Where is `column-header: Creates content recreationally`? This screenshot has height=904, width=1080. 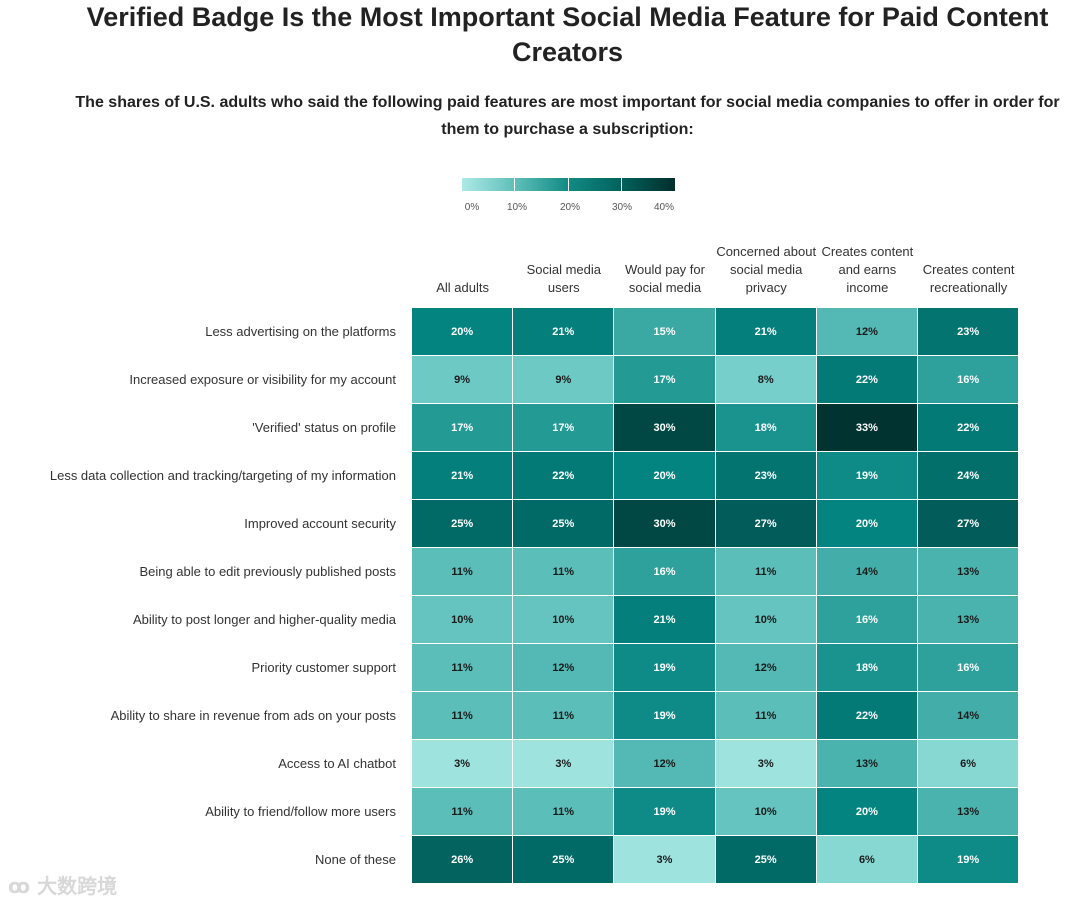
column-header: Creates content recreationally is located at coordinates (968, 278).